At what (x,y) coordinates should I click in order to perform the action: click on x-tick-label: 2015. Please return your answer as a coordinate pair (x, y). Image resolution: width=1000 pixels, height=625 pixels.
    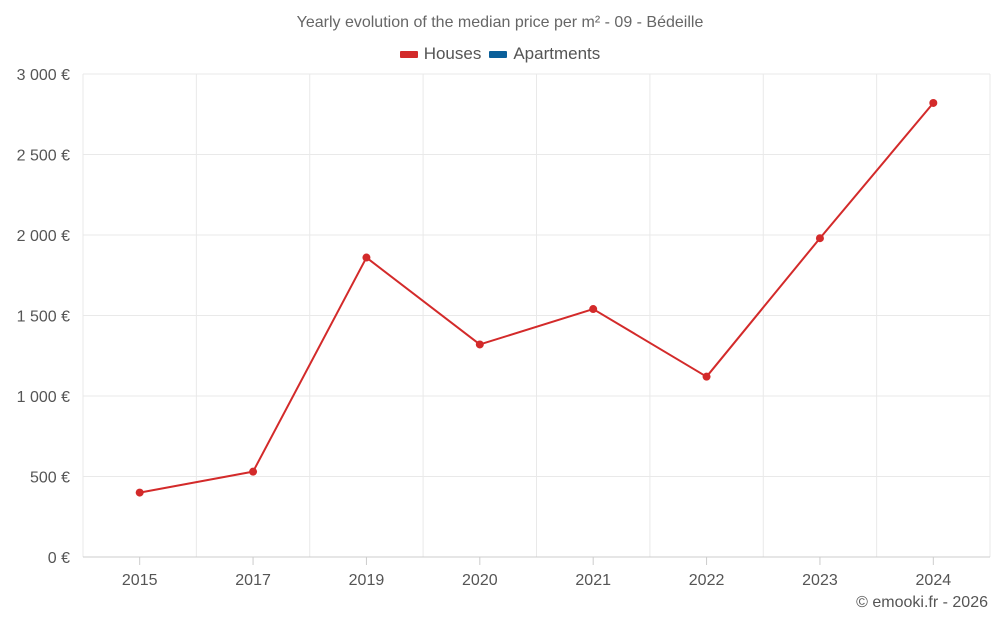
    Looking at the image, I should click on (140, 580).